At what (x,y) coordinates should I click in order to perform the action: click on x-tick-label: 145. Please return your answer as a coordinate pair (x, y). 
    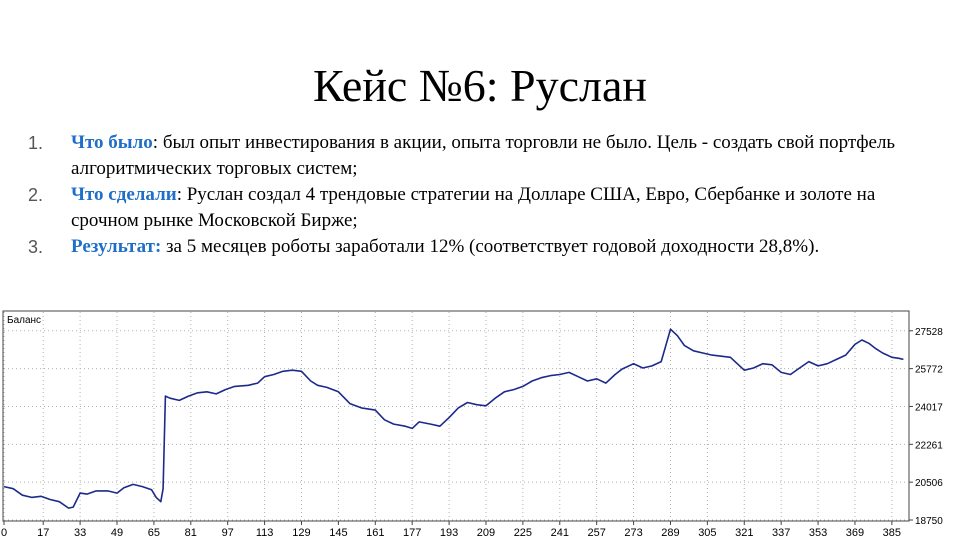
    Looking at the image, I should click on (338, 533).